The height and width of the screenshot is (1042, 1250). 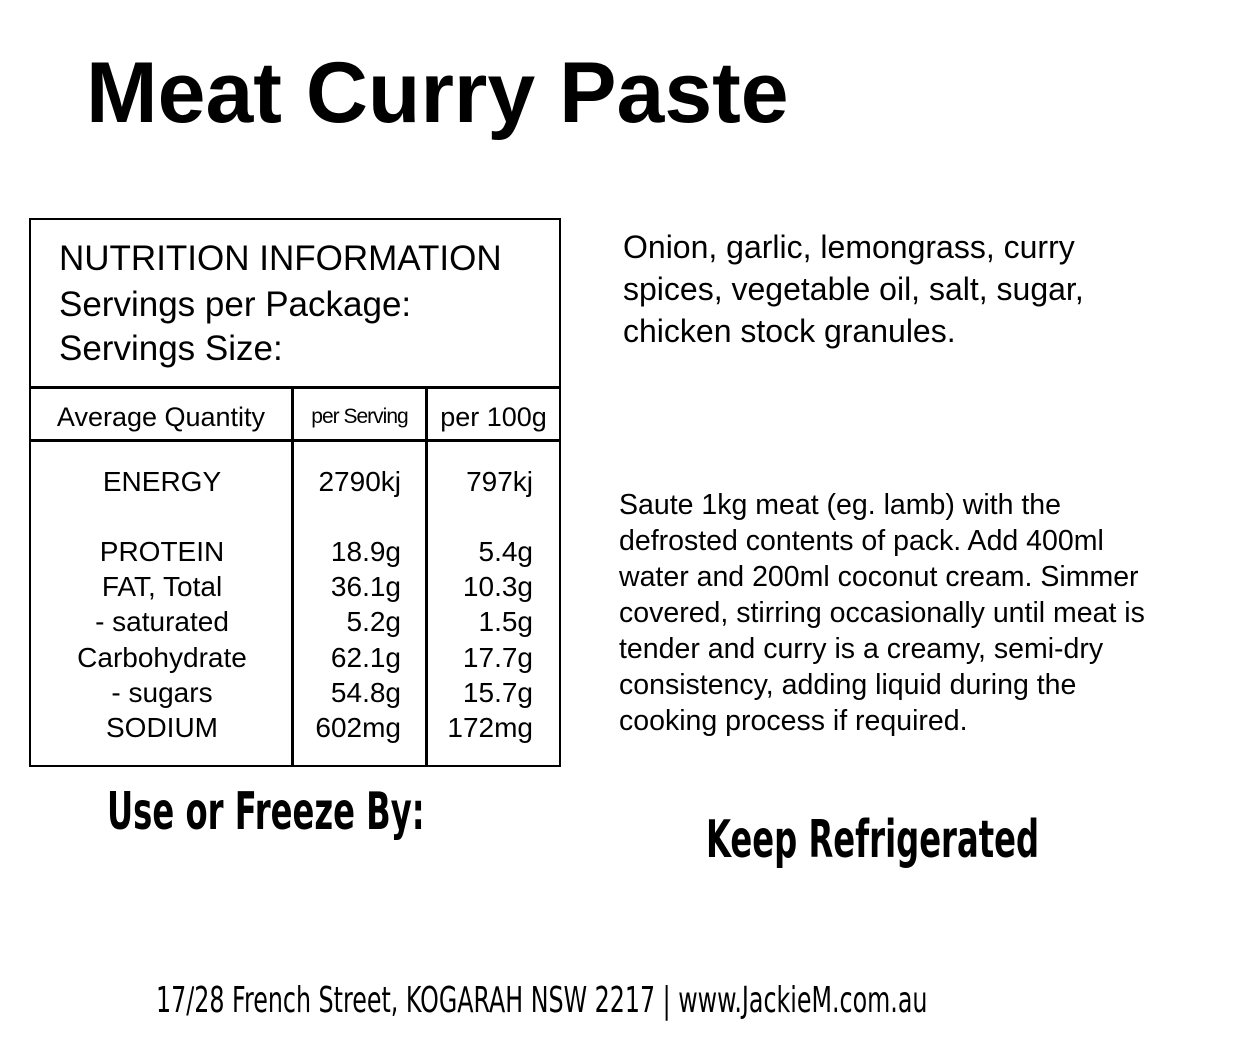 What do you see at coordinates (365, 551) in the screenshot?
I see `per-serving-value: 18.9g` at bounding box center [365, 551].